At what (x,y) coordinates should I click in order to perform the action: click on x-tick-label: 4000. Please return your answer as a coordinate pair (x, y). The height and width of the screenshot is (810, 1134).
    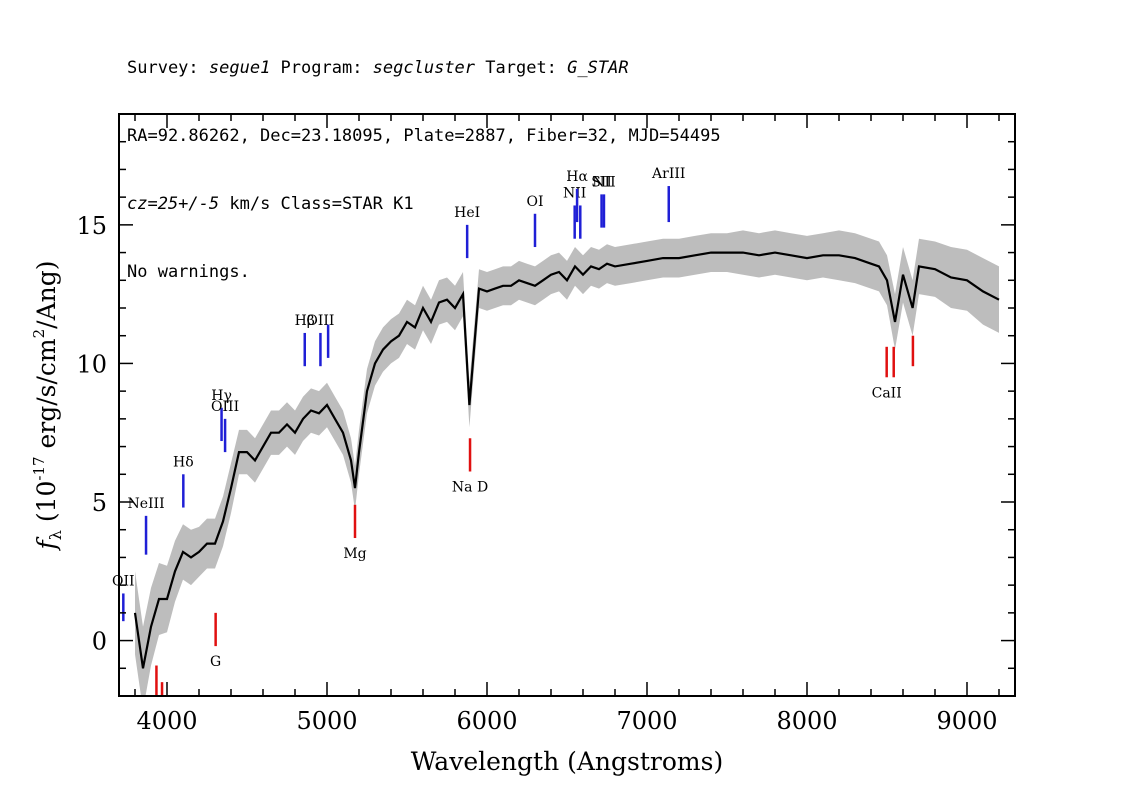
    Looking at the image, I should click on (166, 721).